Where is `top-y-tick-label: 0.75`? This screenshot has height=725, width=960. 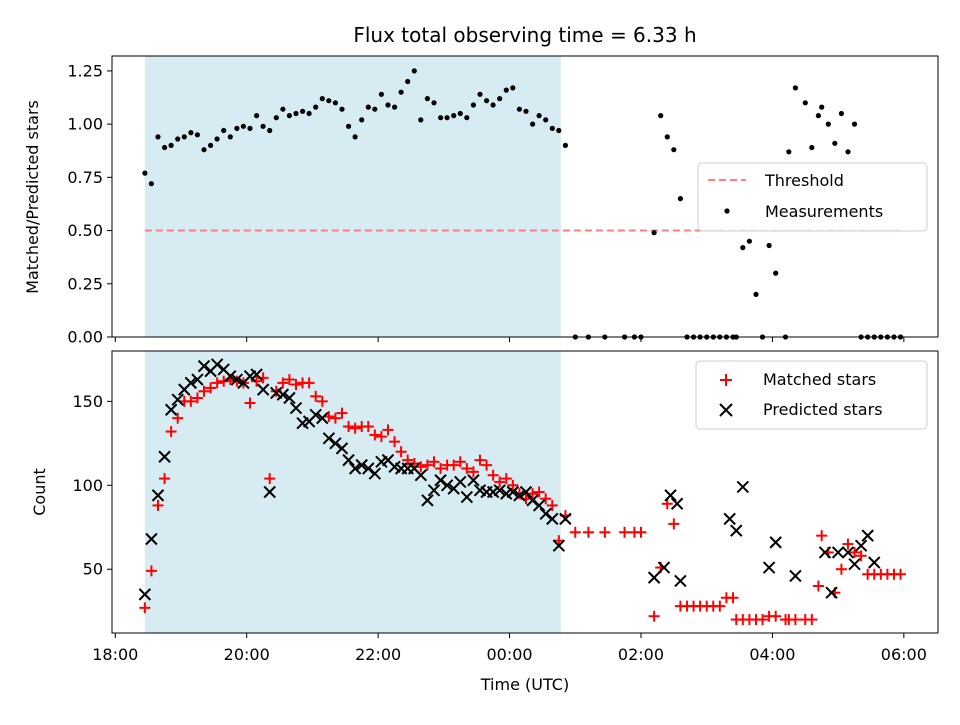
top-y-tick-label: 0.75 is located at coordinates (85, 177).